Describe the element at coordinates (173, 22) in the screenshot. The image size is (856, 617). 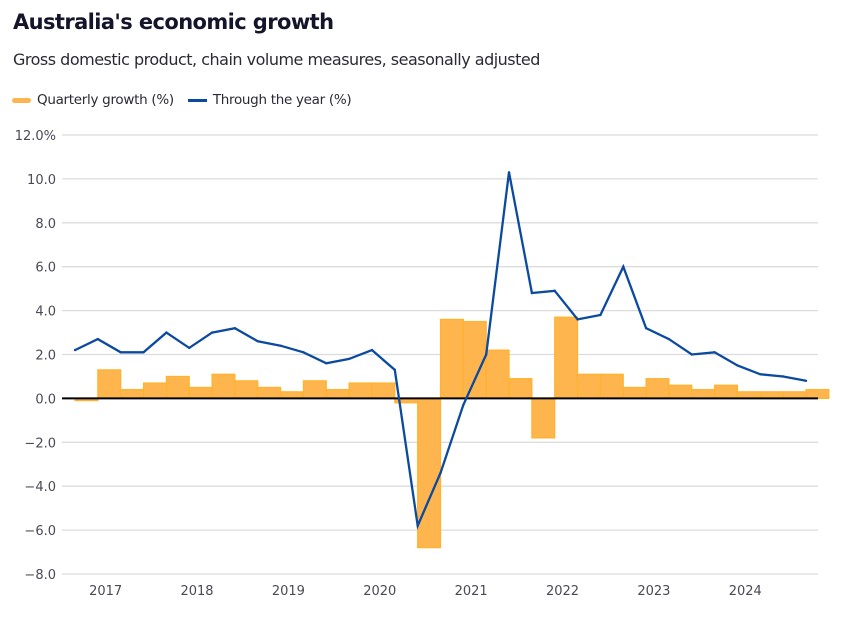
I see `chart-title: Australia's economic growth` at that location.